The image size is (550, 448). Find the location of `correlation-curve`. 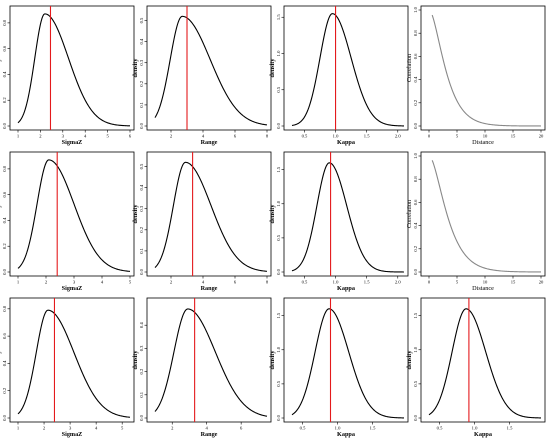

correlation-curve is located at coordinates (486, 216).